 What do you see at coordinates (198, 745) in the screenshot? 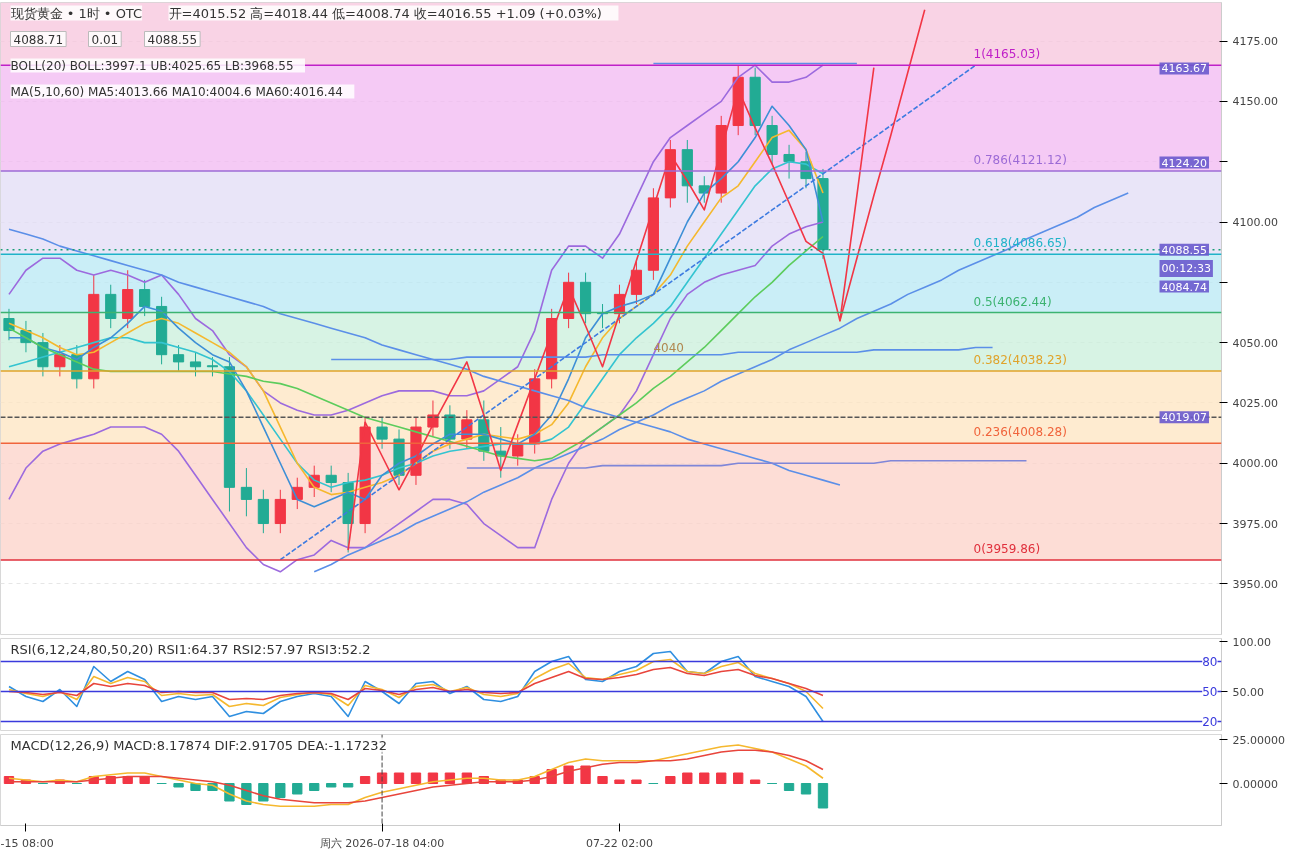
I see `annotation: MACD(12,26,9) MACD:8.17874 DIF:2.91705 DEA:-1.17232` at bounding box center [198, 745].